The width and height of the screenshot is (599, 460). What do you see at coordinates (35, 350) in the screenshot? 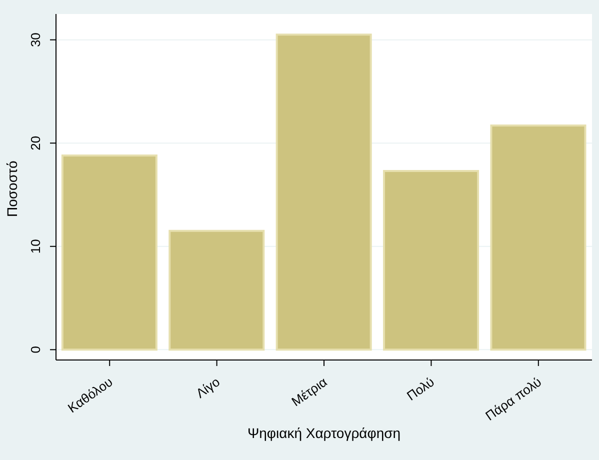
I see `y-tick-label: 0` at bounding box center [35, 350].